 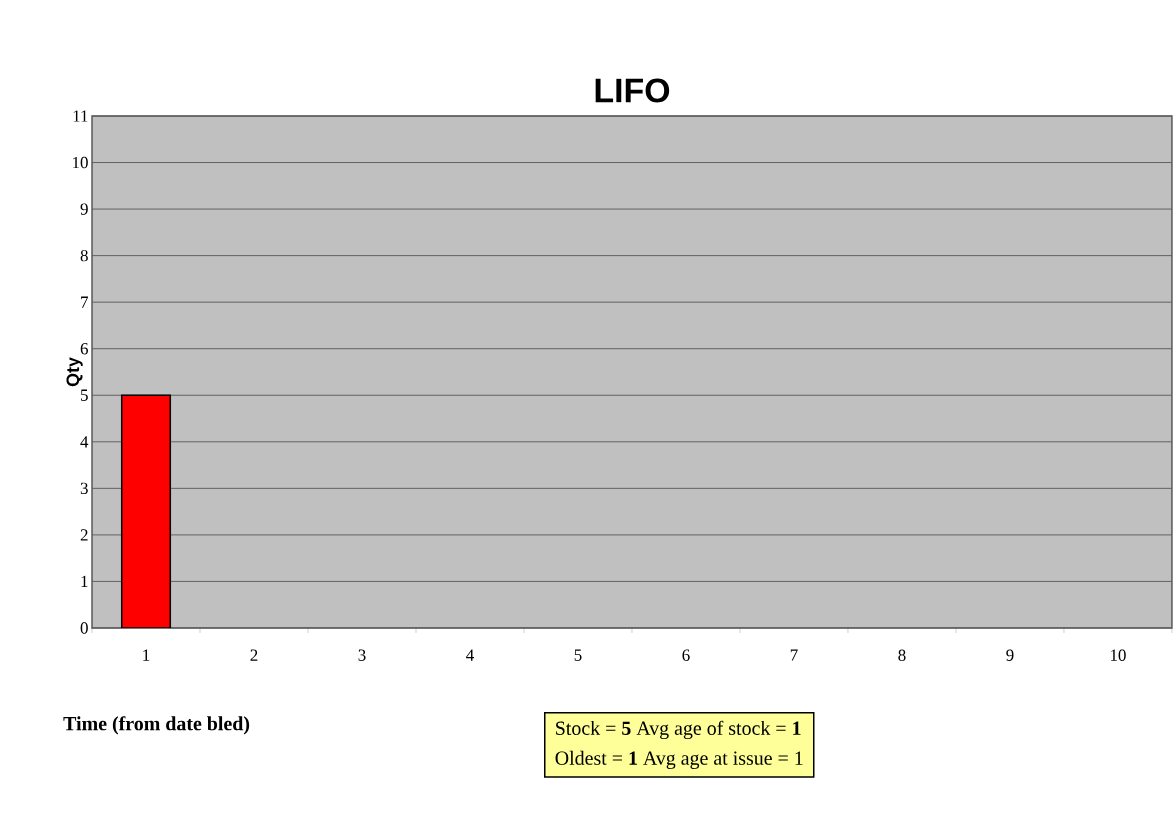 I want to click on x-tick-label: 10, so click(x=1118, y=655).